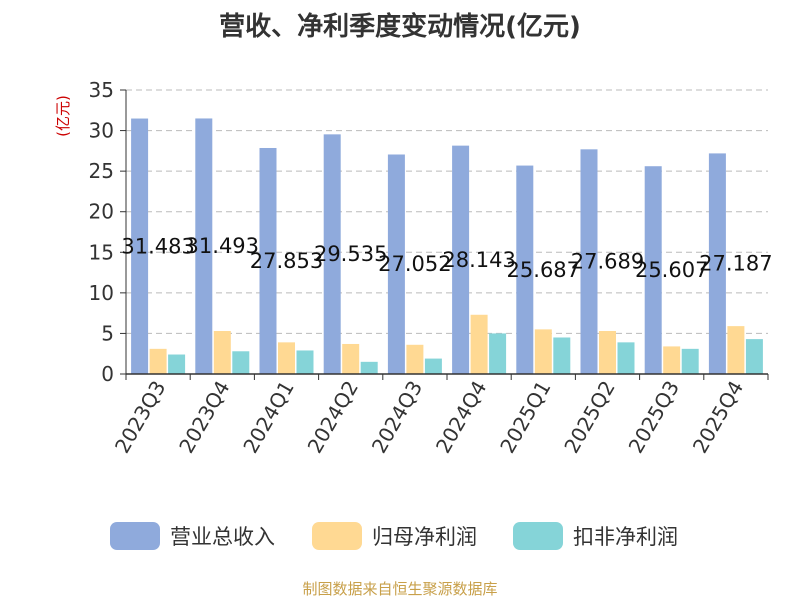  Describe the element at coordinates (607, 262) in the screenshot. I see `data-label: 27.689` at that location.